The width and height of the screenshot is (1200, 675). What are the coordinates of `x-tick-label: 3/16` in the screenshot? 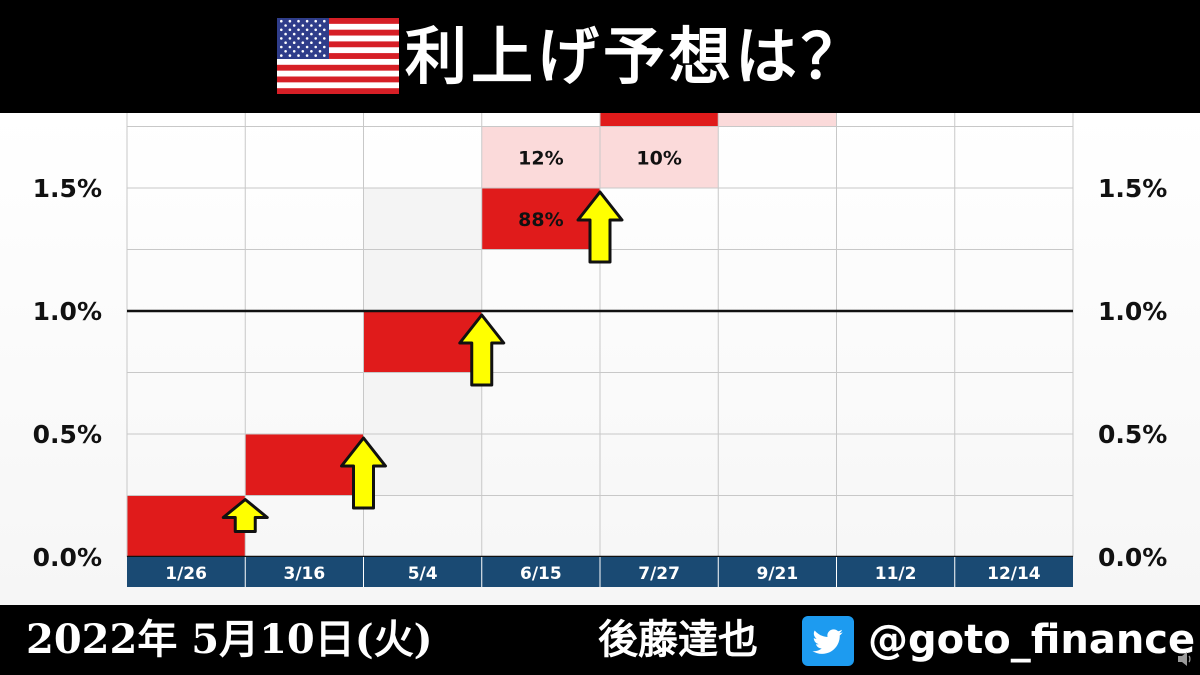 It's located at (305, 574).